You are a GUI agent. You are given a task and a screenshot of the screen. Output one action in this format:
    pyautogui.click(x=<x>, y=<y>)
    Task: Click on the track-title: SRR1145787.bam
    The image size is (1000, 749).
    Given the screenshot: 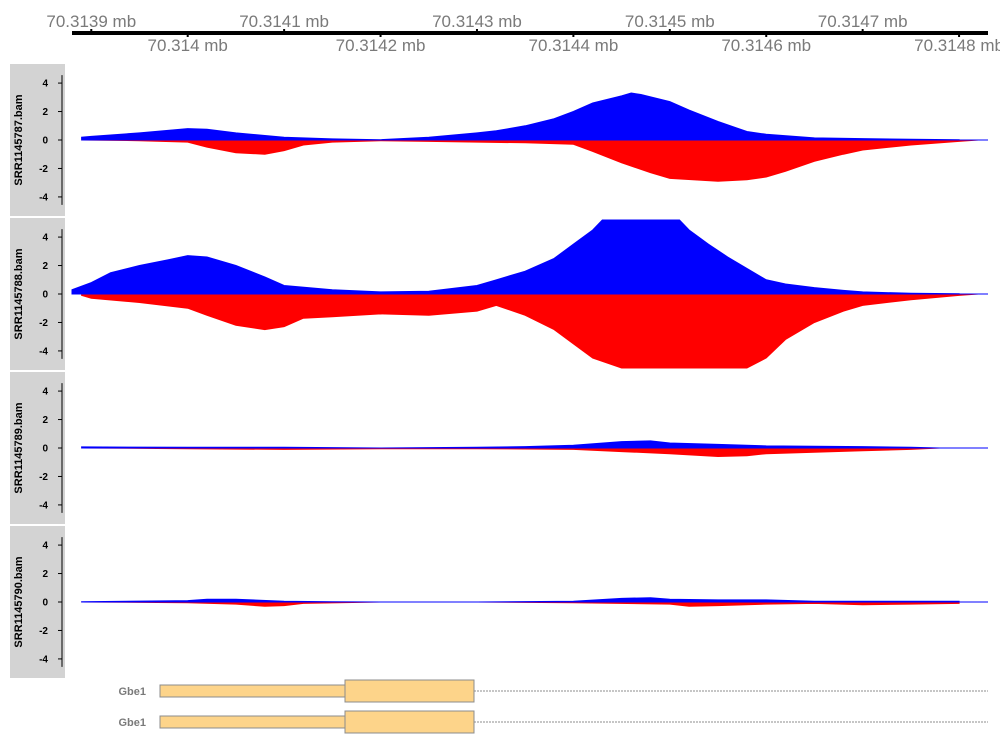 What is the action you would take?
    pyautogui.click(x=19, y=139)
    